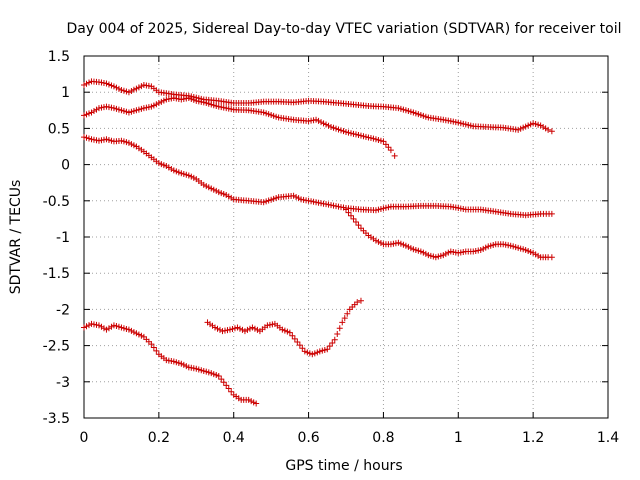 This screenshot has width=640, height=480. Describe the element at coordinates (350, 438) in the screenshot. I see `x-tick-labels: 0 0.2 0.4 0.6 0.8 1 1.2 1.4` at that location.